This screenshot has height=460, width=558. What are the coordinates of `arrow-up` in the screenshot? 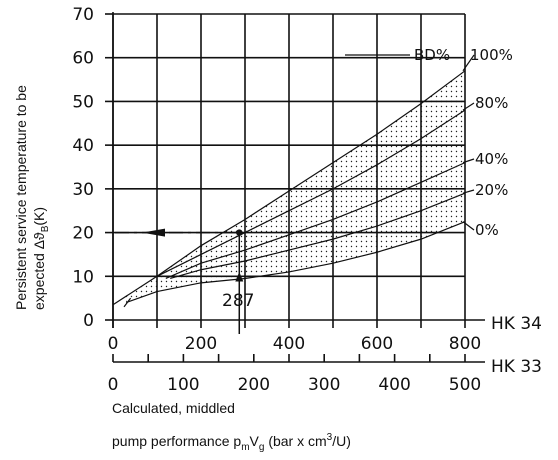 It's located at (239, 276).